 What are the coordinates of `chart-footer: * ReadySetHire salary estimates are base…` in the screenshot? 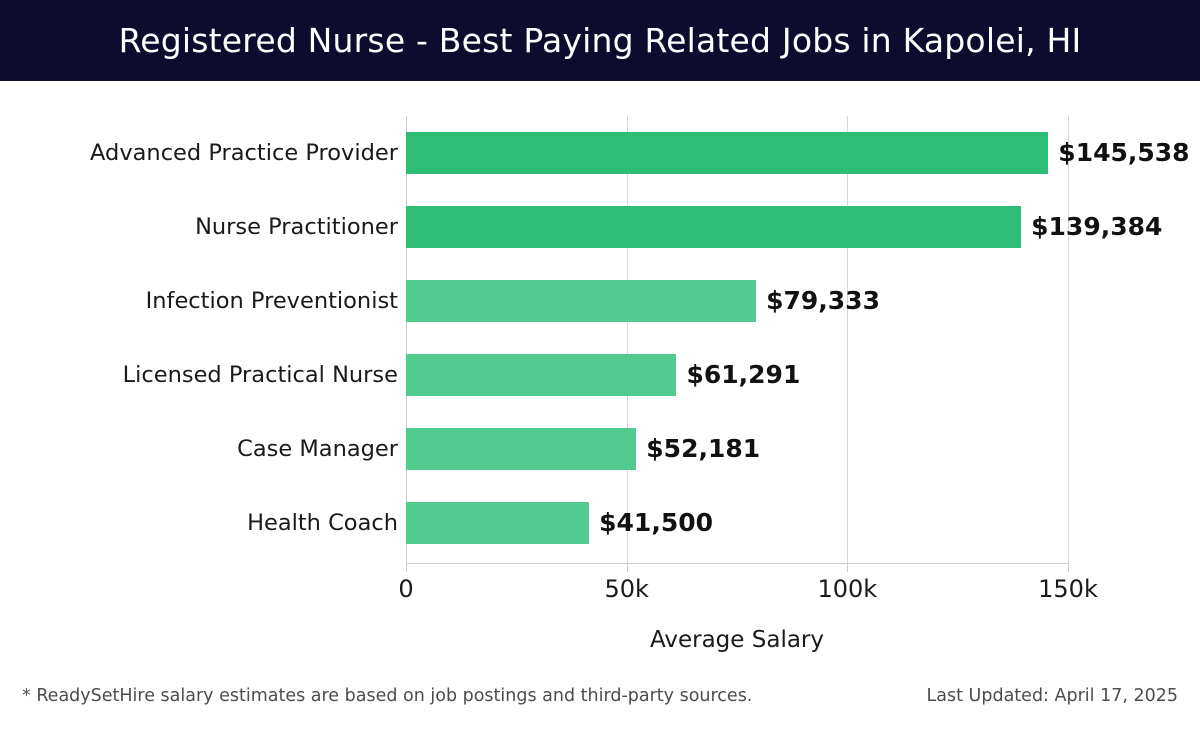 It's located at (600, 703).